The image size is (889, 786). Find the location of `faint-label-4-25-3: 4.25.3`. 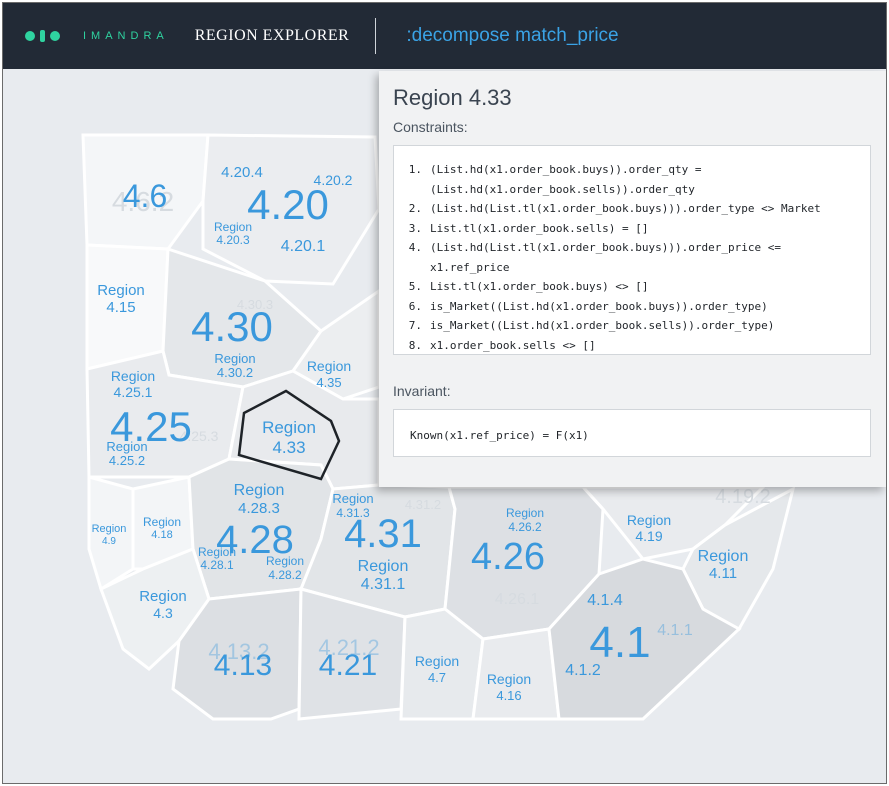

faint-label-4-25-3: 4.25.3 is located at coordinates (199, 436).